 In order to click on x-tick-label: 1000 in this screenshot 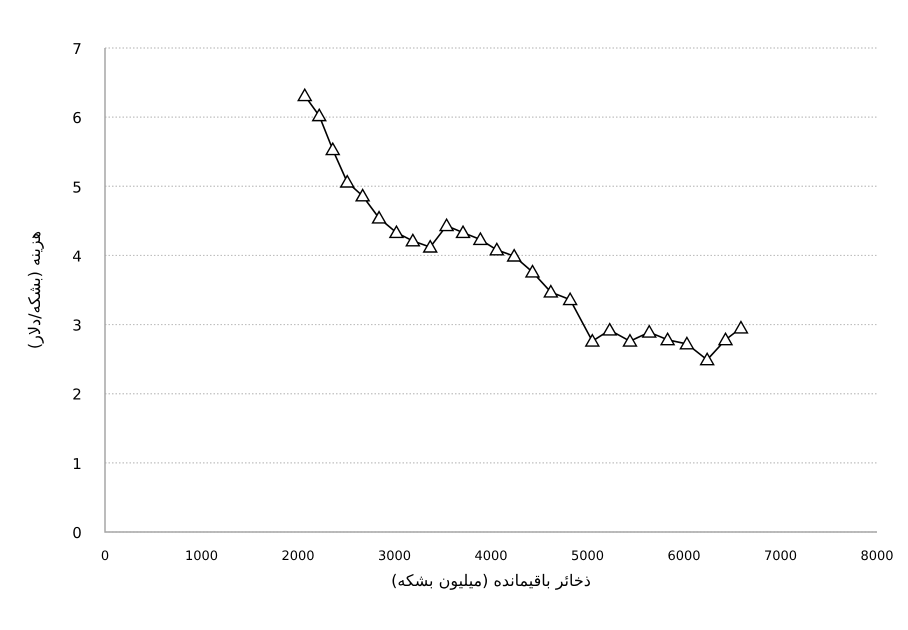, I will do `click(201, 556)`.